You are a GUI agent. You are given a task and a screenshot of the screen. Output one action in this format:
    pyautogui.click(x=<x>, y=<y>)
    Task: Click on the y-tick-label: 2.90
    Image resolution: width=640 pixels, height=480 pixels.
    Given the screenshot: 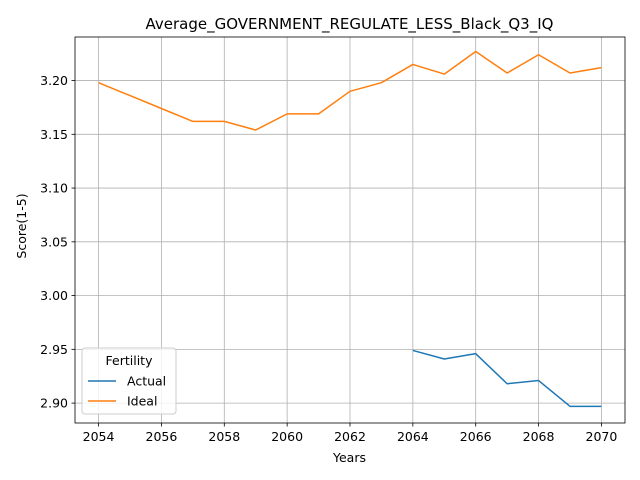 What is the action you would take?
    pyautogui.click(x=54, y=403)
    